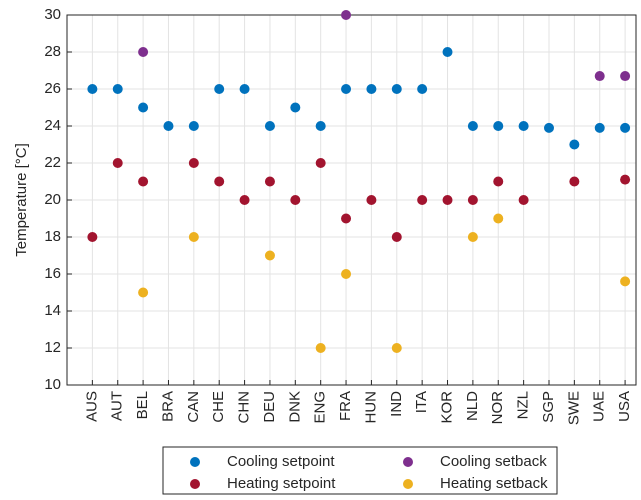 The height and width of the screenshot is (500, 641). Describe the element at coordinates (624, 406) in the screenshot. I see `x-tick-label: USA` at that location.